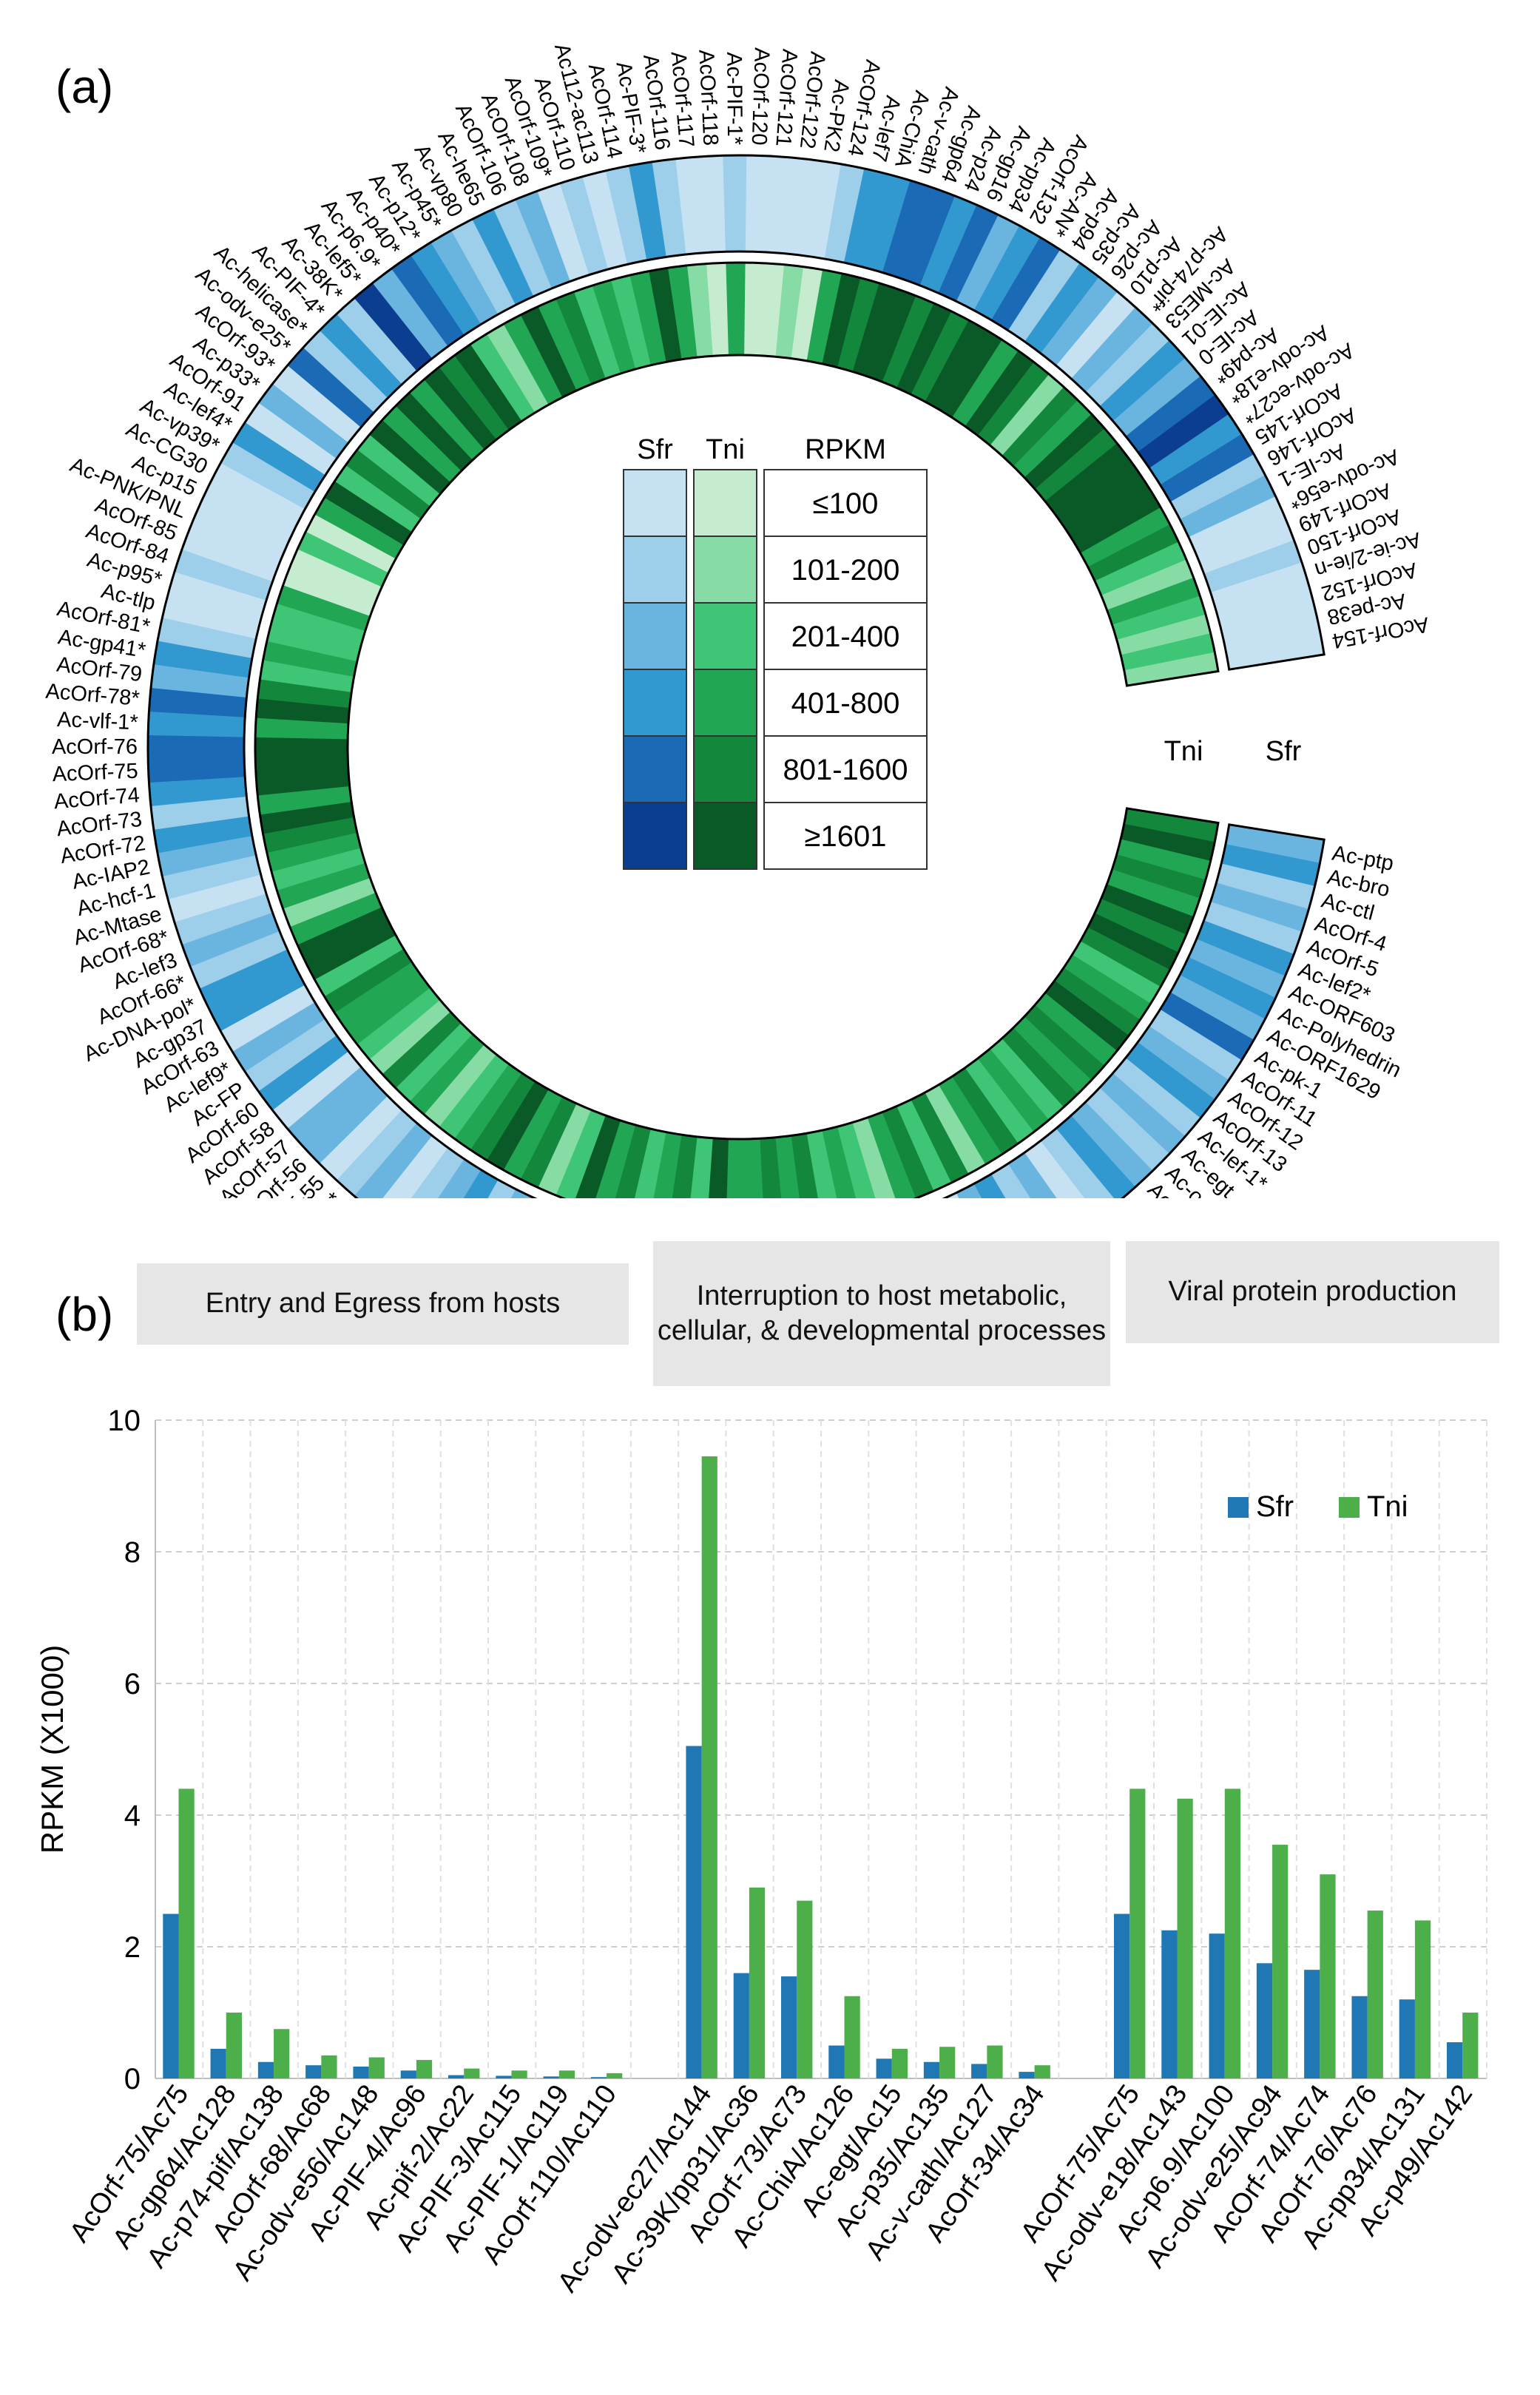 Image resolution: width=1540 pixels, height=2395 pixels. Describe the element at coordinates (708, 98) in the screenshot. I see `gene-label-112: AcOrf-118` at that location.